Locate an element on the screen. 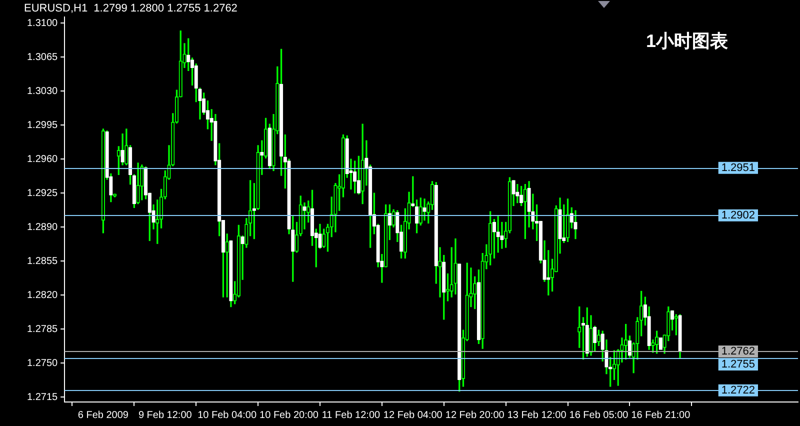  y-tick-label: 1.2855 is located at coordinates (42, 261).